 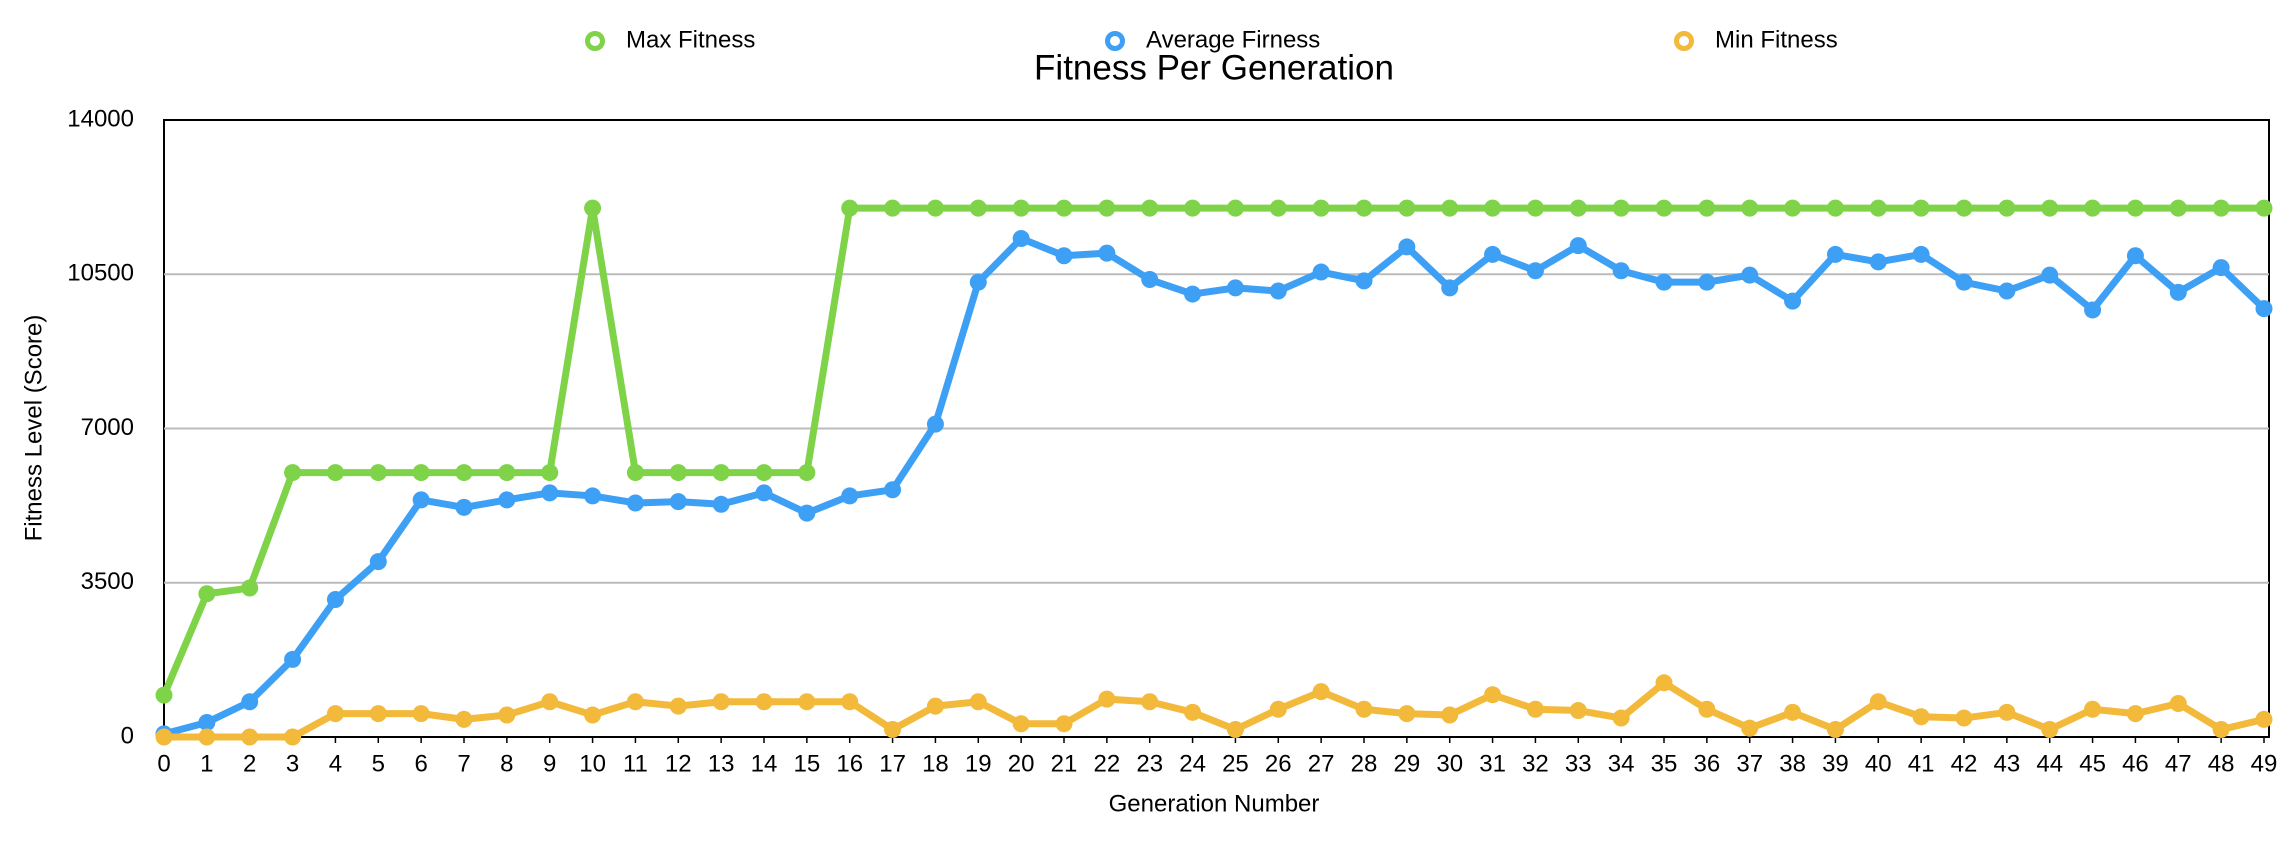 What do you see at coordinates (2264, 763) in the screenshot?
I see `x-tick-label: 49` at bounding box center [2264, 763].